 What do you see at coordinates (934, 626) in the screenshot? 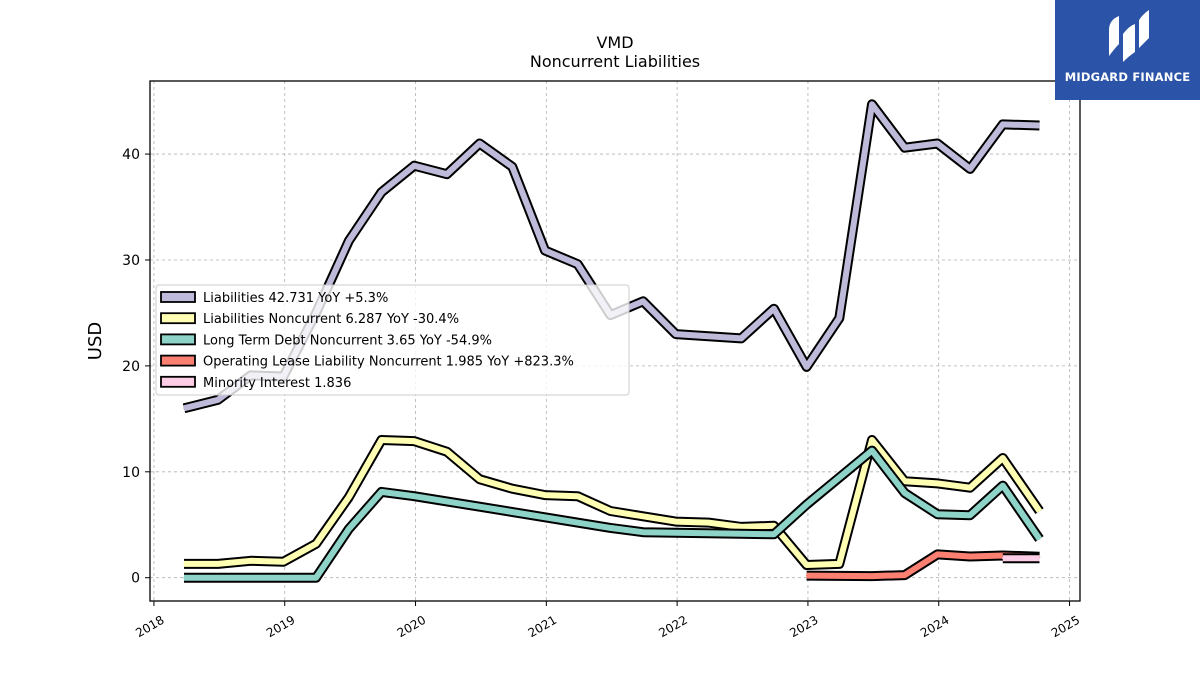
I see `x-tick-label: 2024` at bounding box center [934, 626].